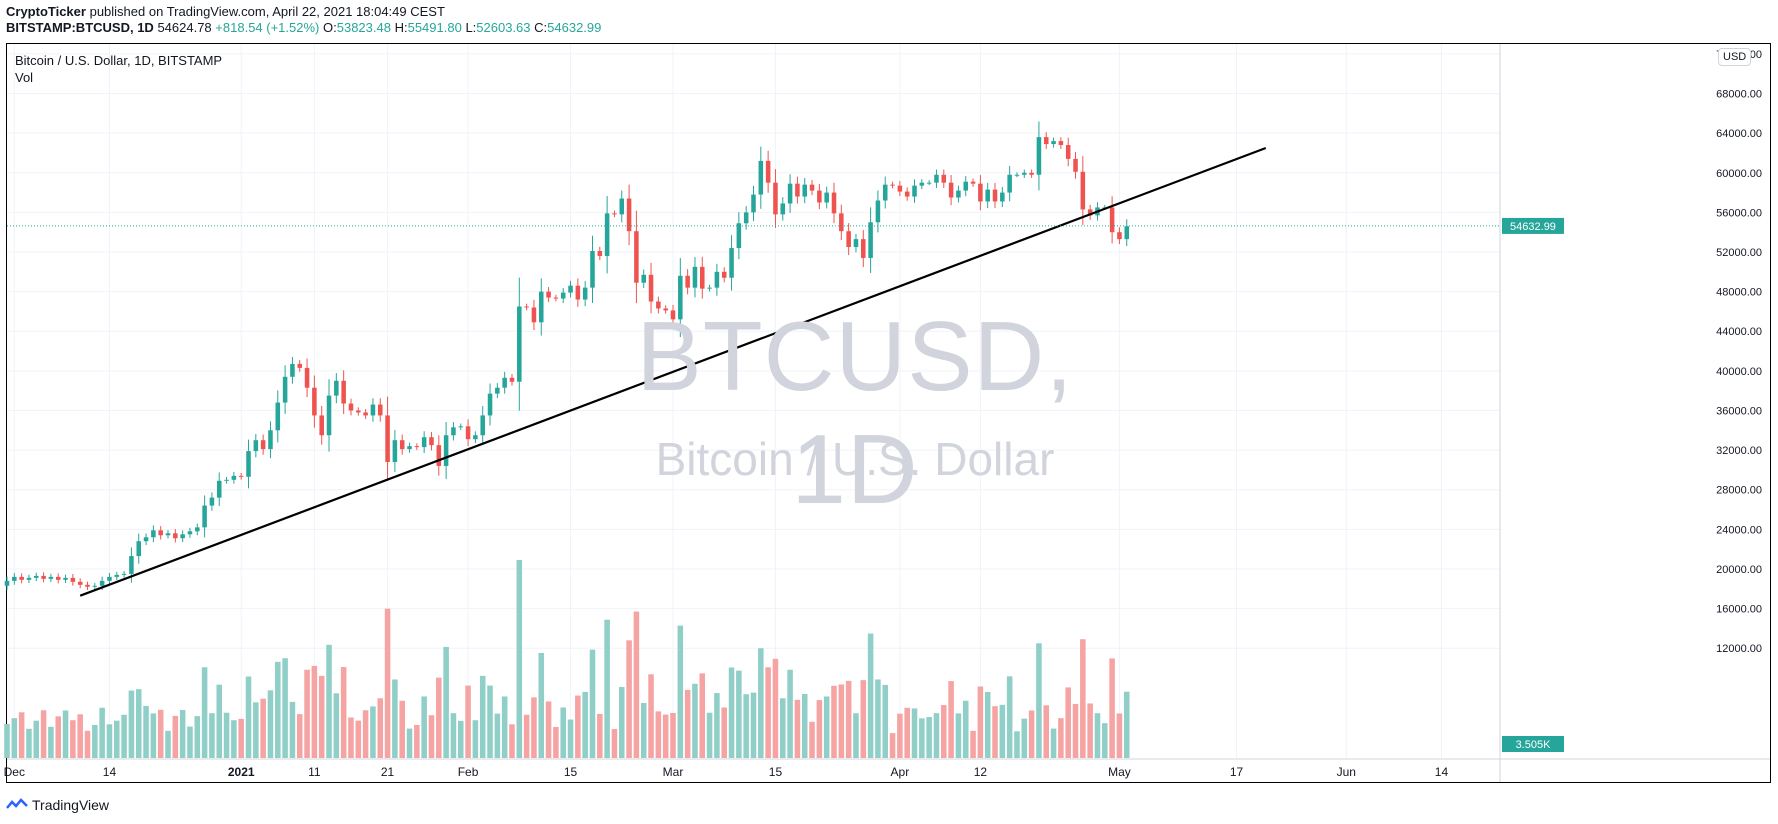 This screenshot has height=824, width=1778. Describe the element at coordinates (46, 11) in the screenshot. I see `publisher-name: CryptoTicker` at that location.